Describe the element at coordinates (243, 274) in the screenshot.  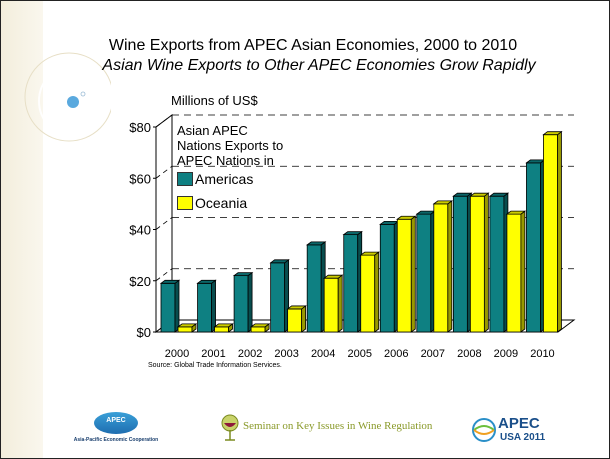
I see `bar-top-americas-2002` at that location.